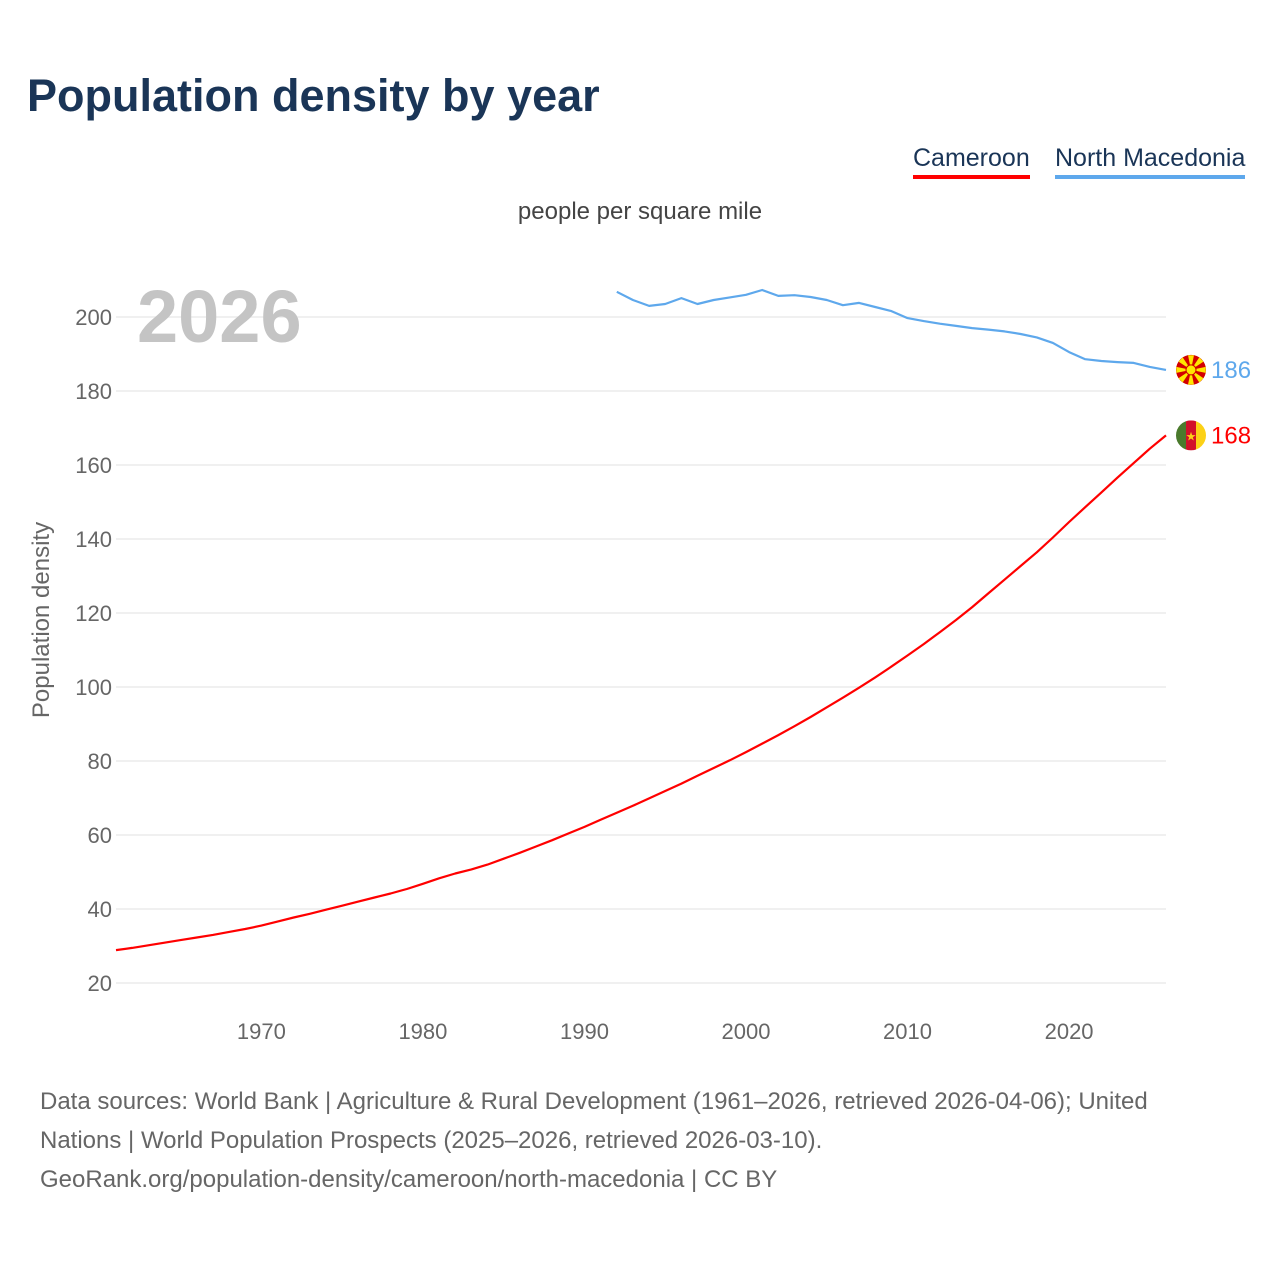 The width and height of the screenshot is (1280, 1280). What do you see at coordinates (219, 316) in the screenshot?
I see `year-overlay: 2026` at bounding box center [219, 316].